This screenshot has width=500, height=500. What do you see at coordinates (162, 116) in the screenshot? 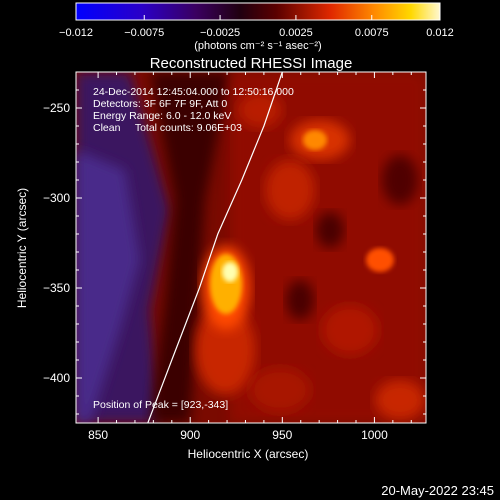
I see `annotation-energy: Energy Range: 6.0 - 12.0 keV` at bounding box center [162, 116].